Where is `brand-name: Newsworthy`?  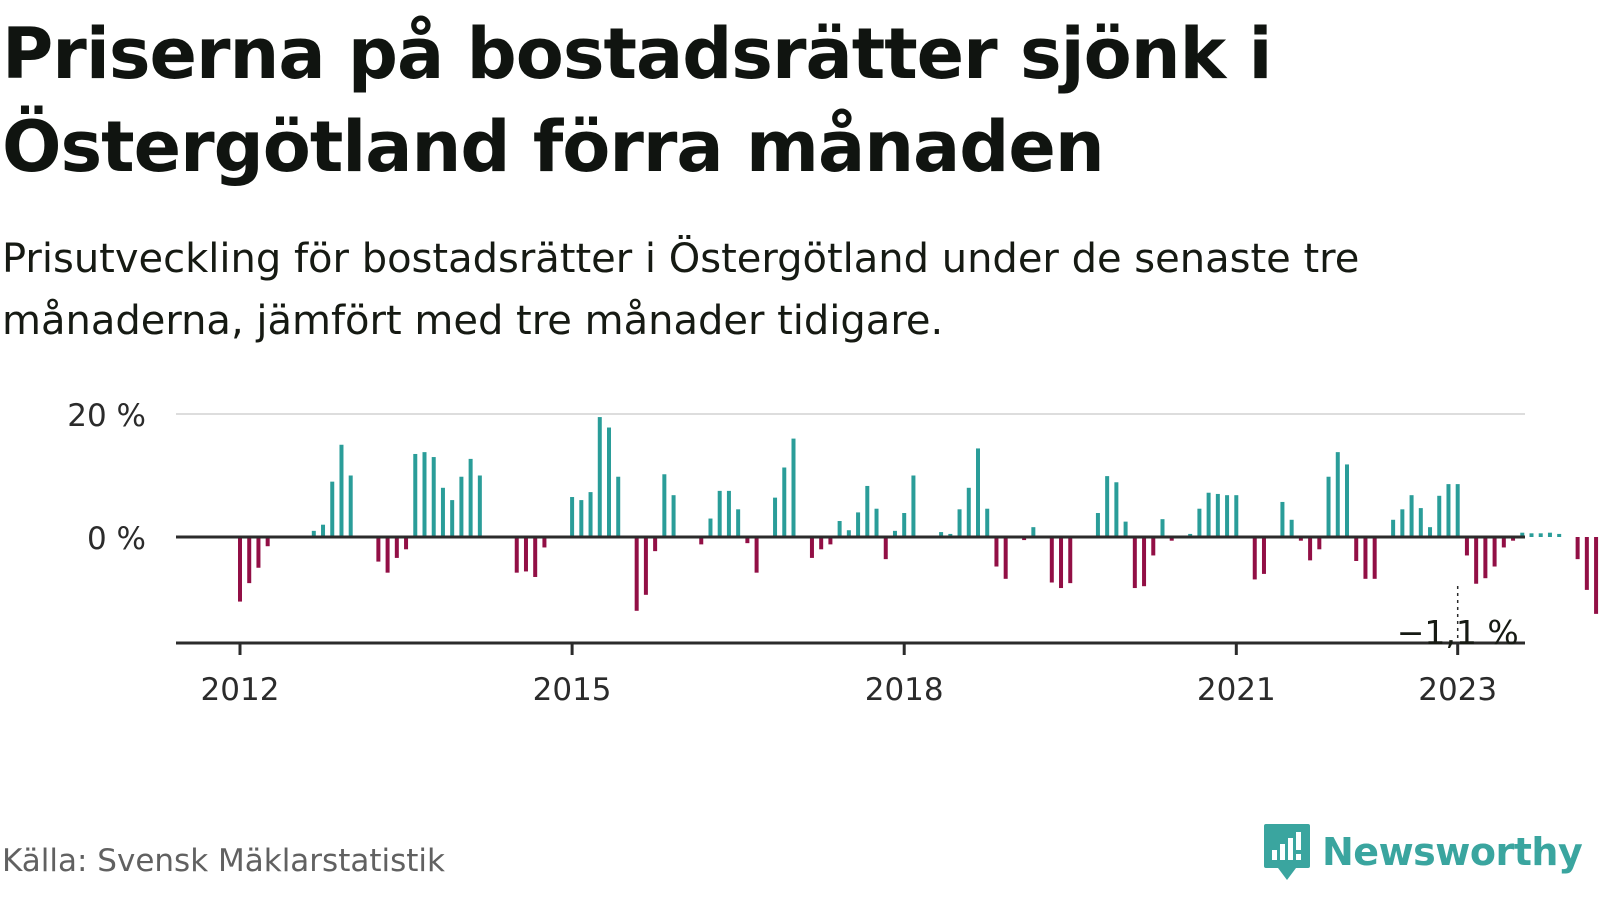 brand-name: Newsworthy is located at coordinates (1452, 852).